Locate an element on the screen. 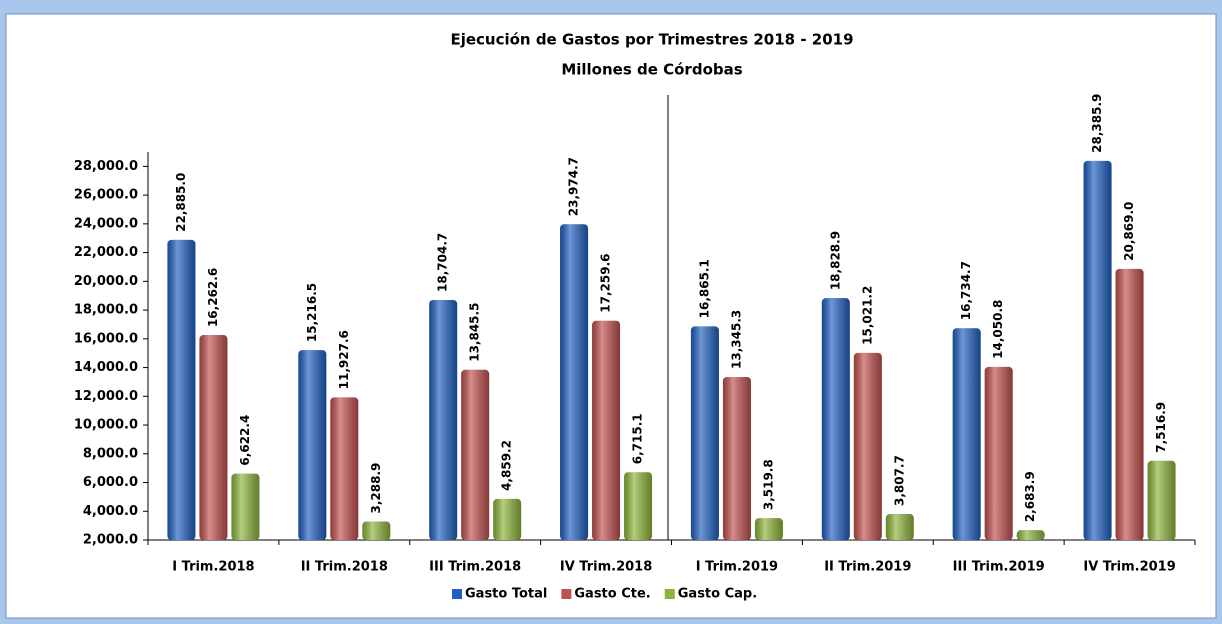 This screenshot has height=624, width=1222. value-label: 6,715.1 is located at coordinates (638, 438).